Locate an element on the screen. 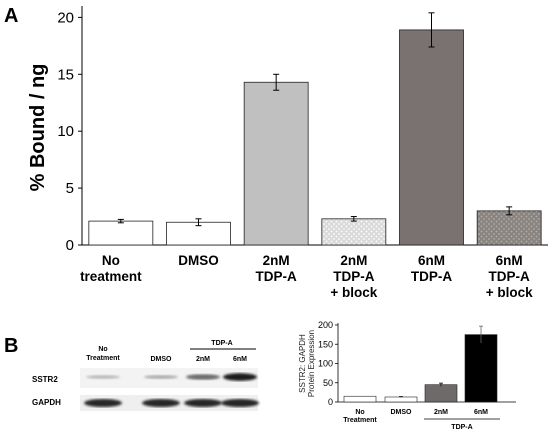 Image resolution: width=550 pixels, height=434 pixels. y-axis-label-b-line2: Protein Expression is located at coordinates (311, 363).